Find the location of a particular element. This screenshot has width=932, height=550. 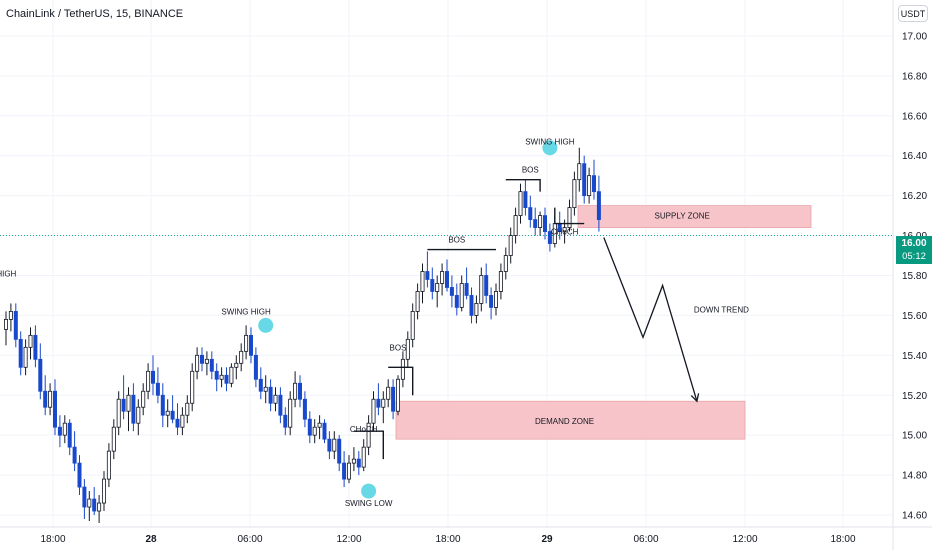

down-trend-arrow is located at coordinates (650, 319).